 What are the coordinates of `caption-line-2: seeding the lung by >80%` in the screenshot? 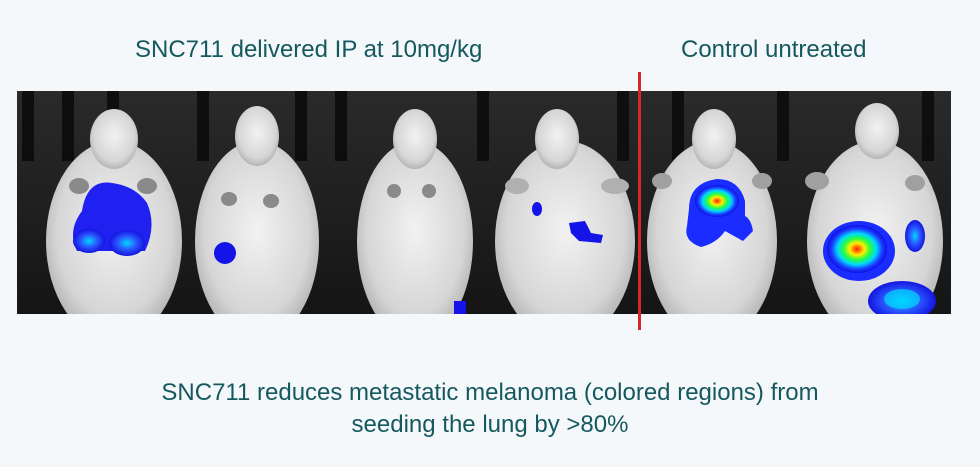 It's located at (490, 424).